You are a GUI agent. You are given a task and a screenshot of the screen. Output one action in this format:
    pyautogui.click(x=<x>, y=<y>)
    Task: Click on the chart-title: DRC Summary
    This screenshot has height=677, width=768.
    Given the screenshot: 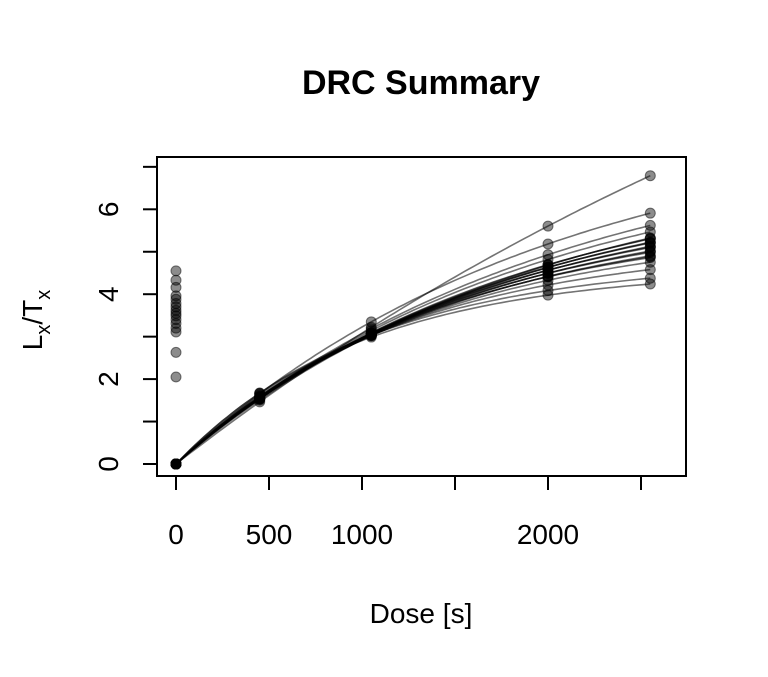 What is the action you would take?
    pyautogui.click(x=421, y=83)
    